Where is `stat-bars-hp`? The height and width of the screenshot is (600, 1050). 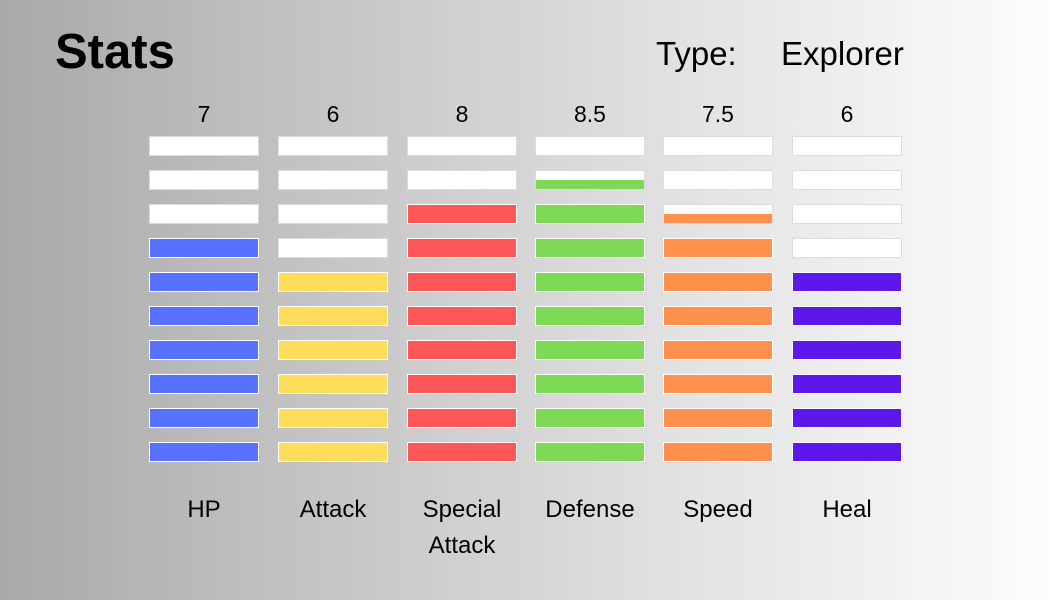
stat-bars-hp is located at coordinates (204, 299).